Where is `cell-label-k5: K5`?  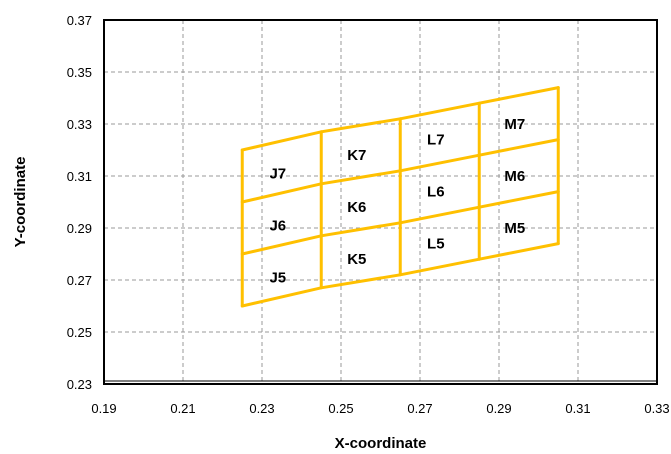
cell-label-k5: K5 is located at coordinates (356, 259).